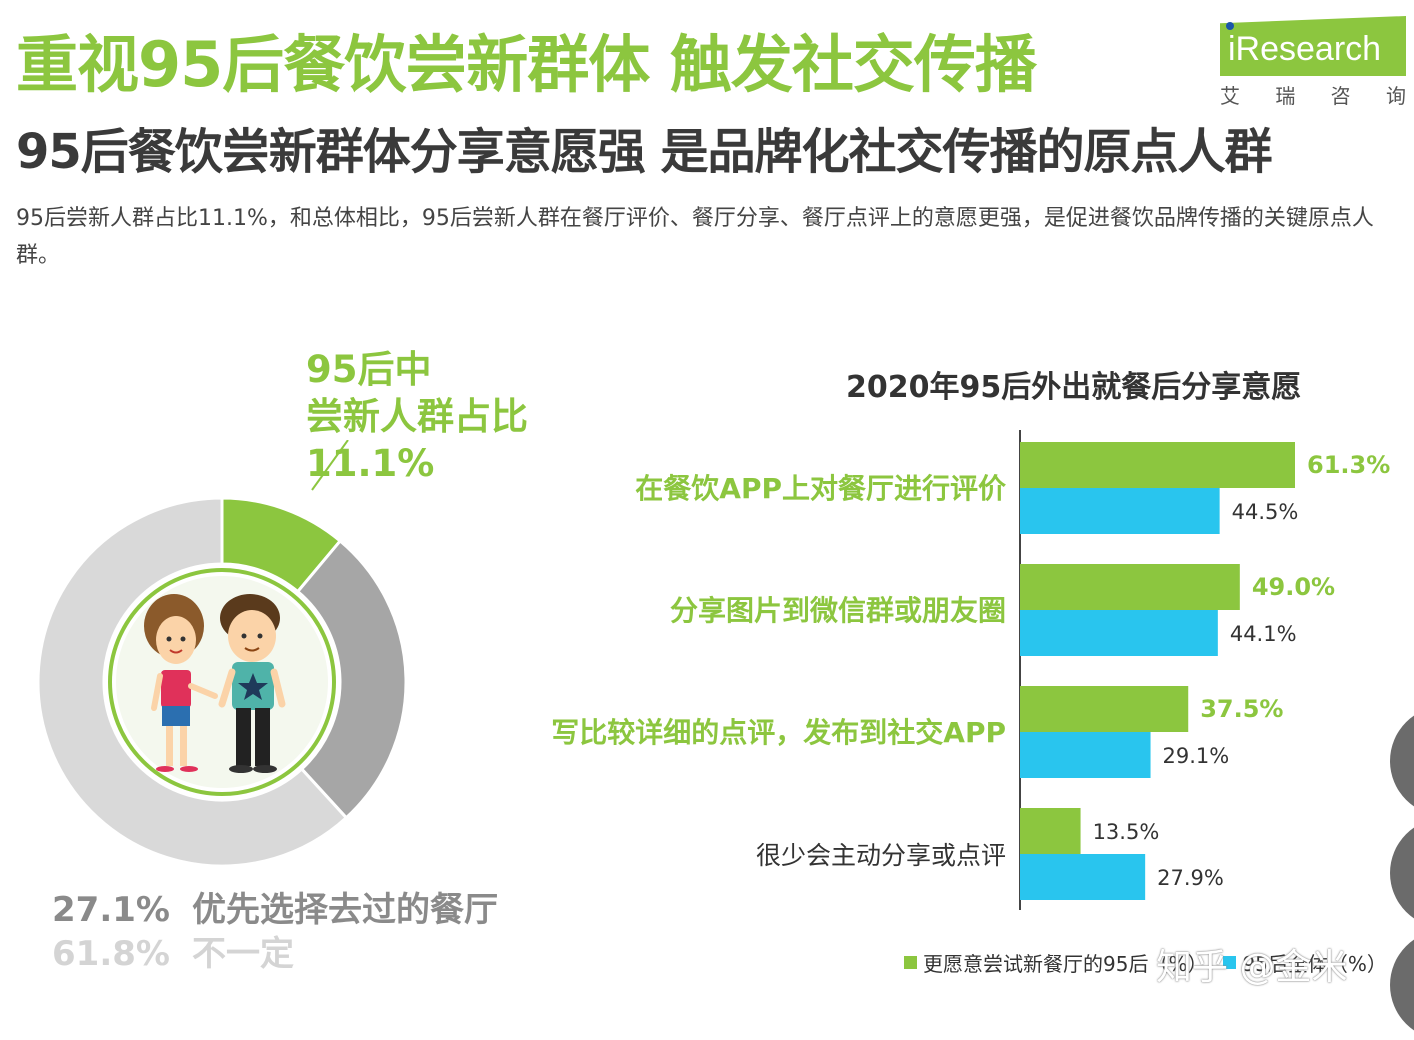 This screenshot has height=1040, width=1414. I want to click on legend-series2-label: 95后全体（%）, so click(1314, 964).